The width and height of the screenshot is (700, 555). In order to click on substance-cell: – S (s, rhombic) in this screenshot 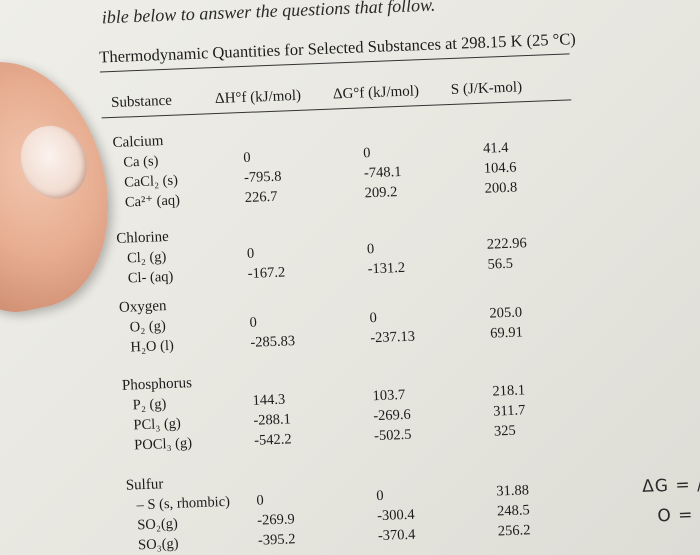, I will do `click(183, 503)`.